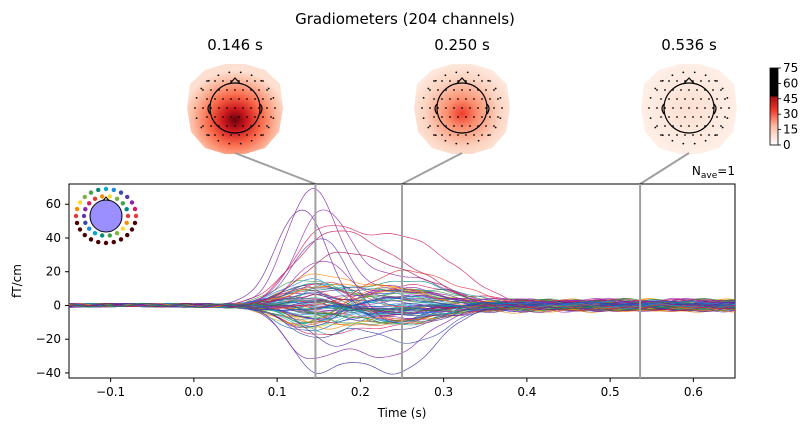  I want to click on topomap-time-label: 0.250 s, so click(462, 45).